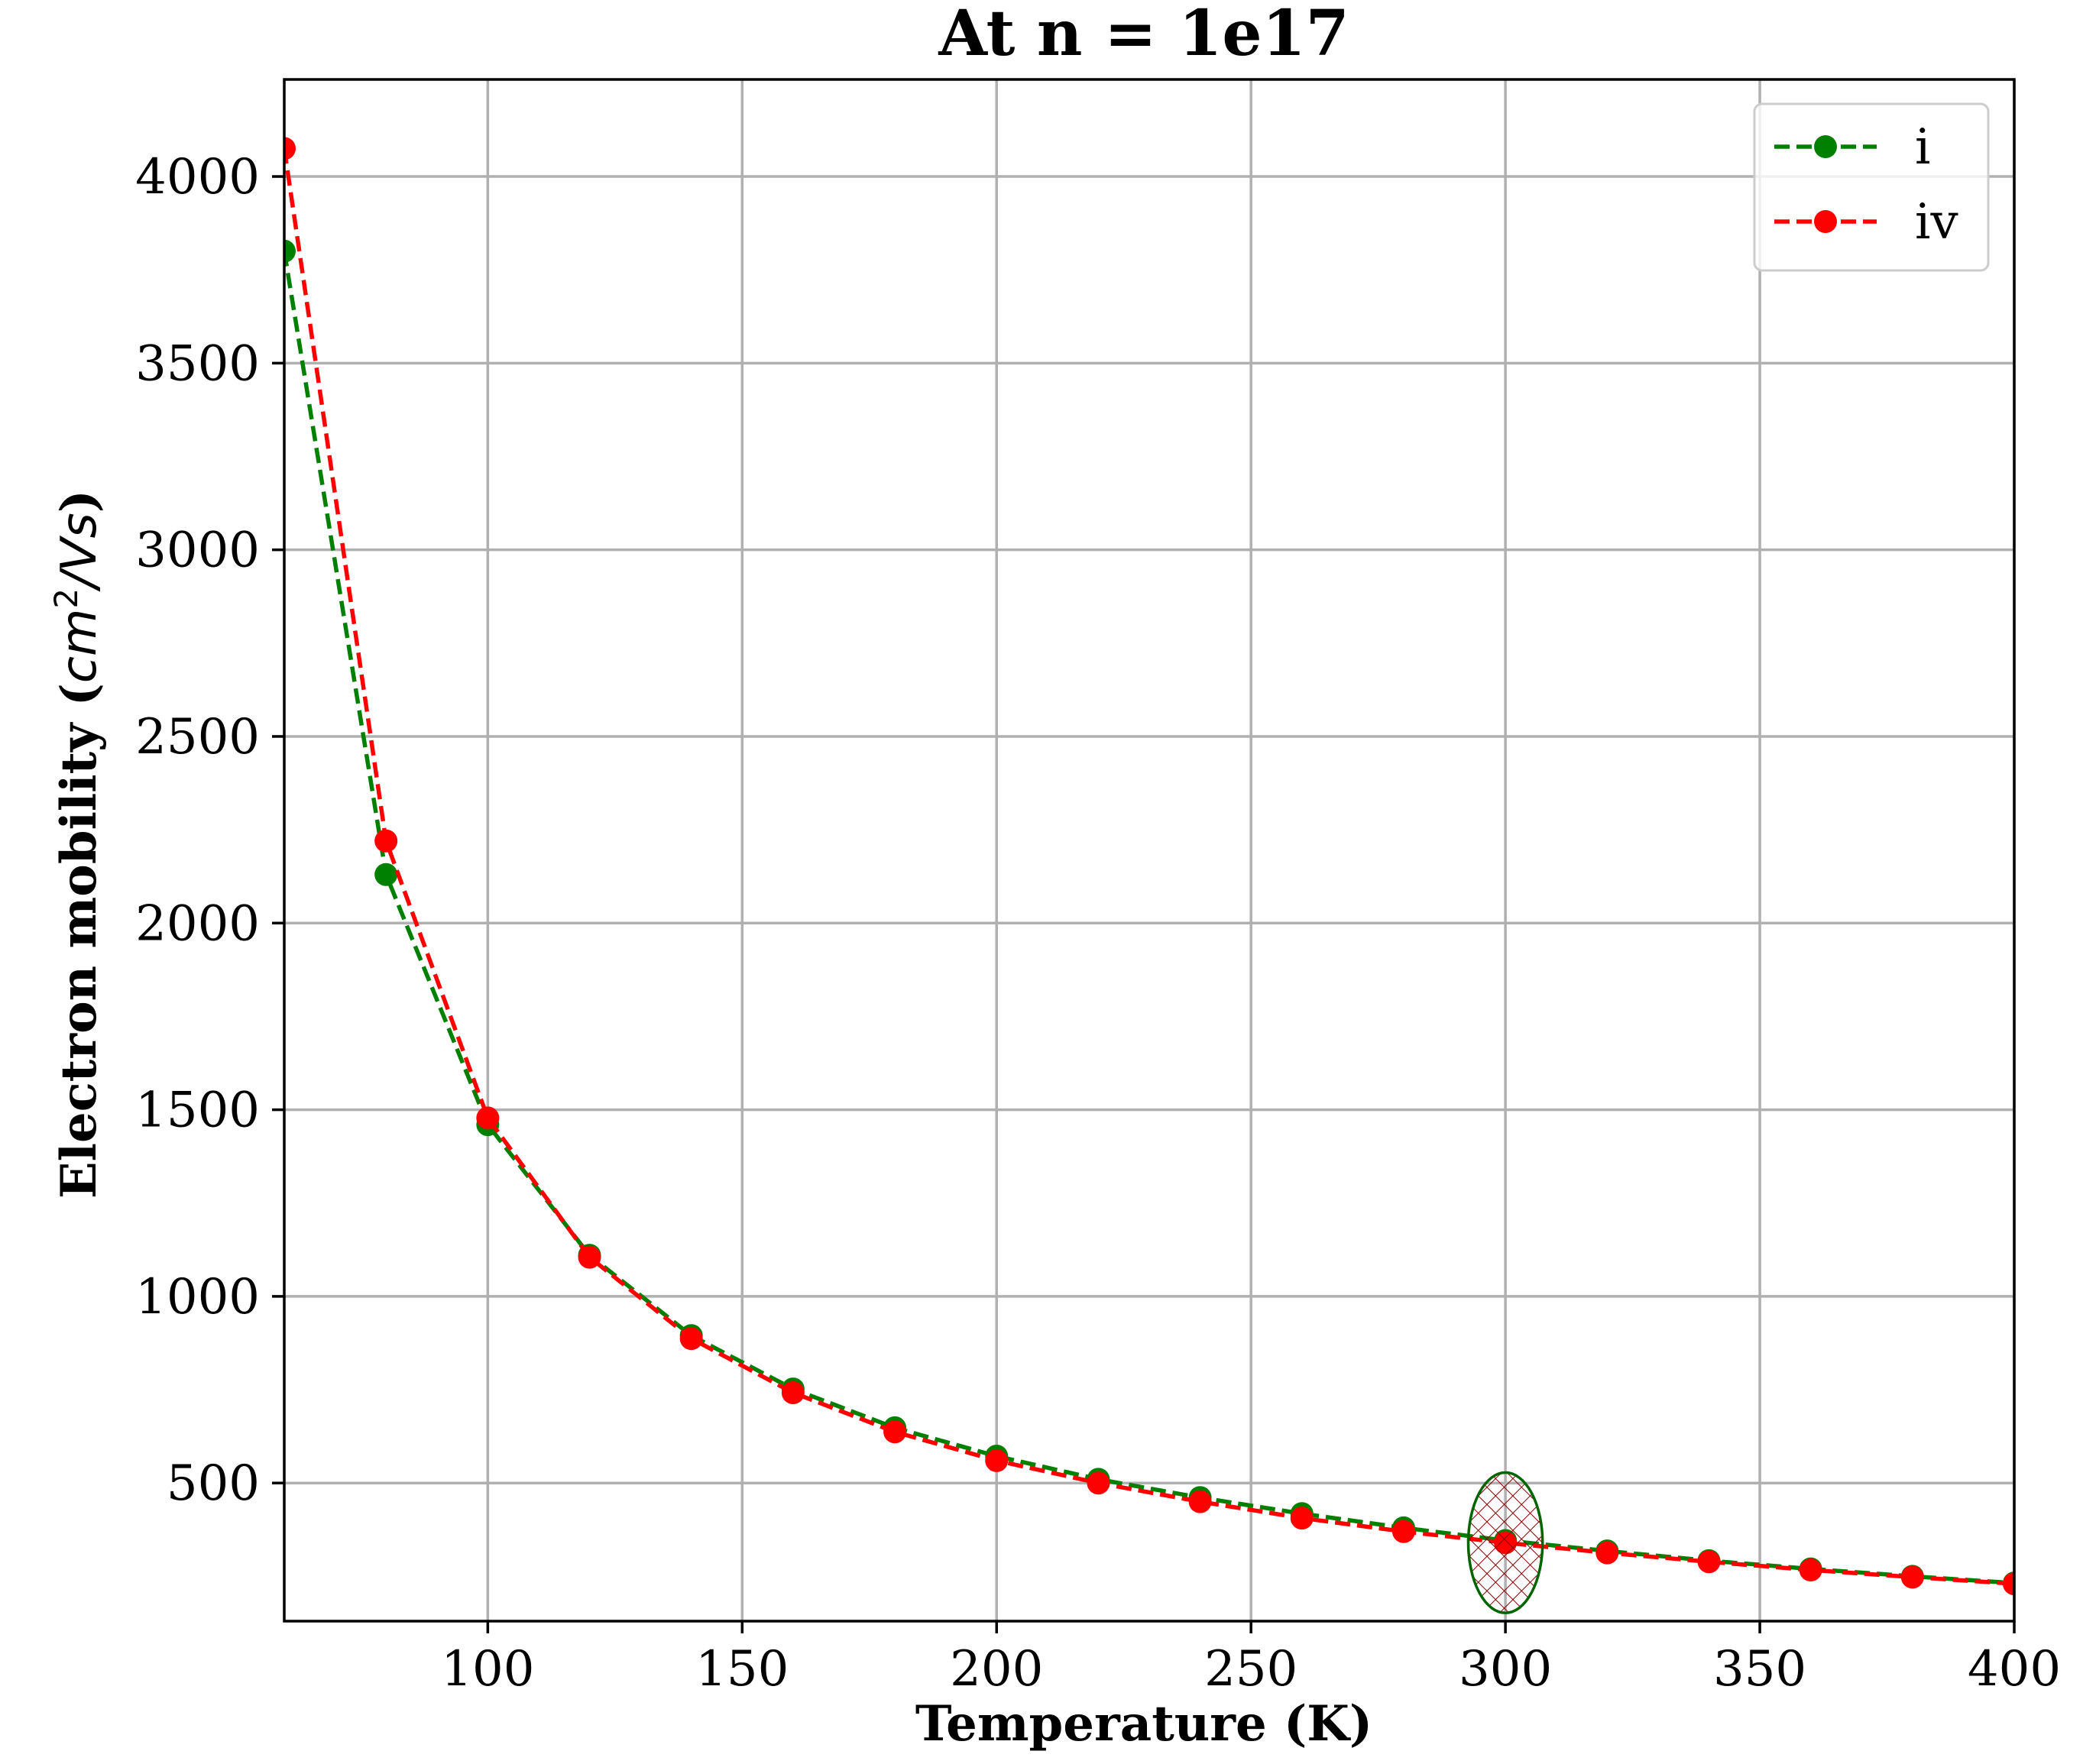 This screenshot has height=1764, width=2096. I want to click on x-tick-label: 200, so click(997, 1669).